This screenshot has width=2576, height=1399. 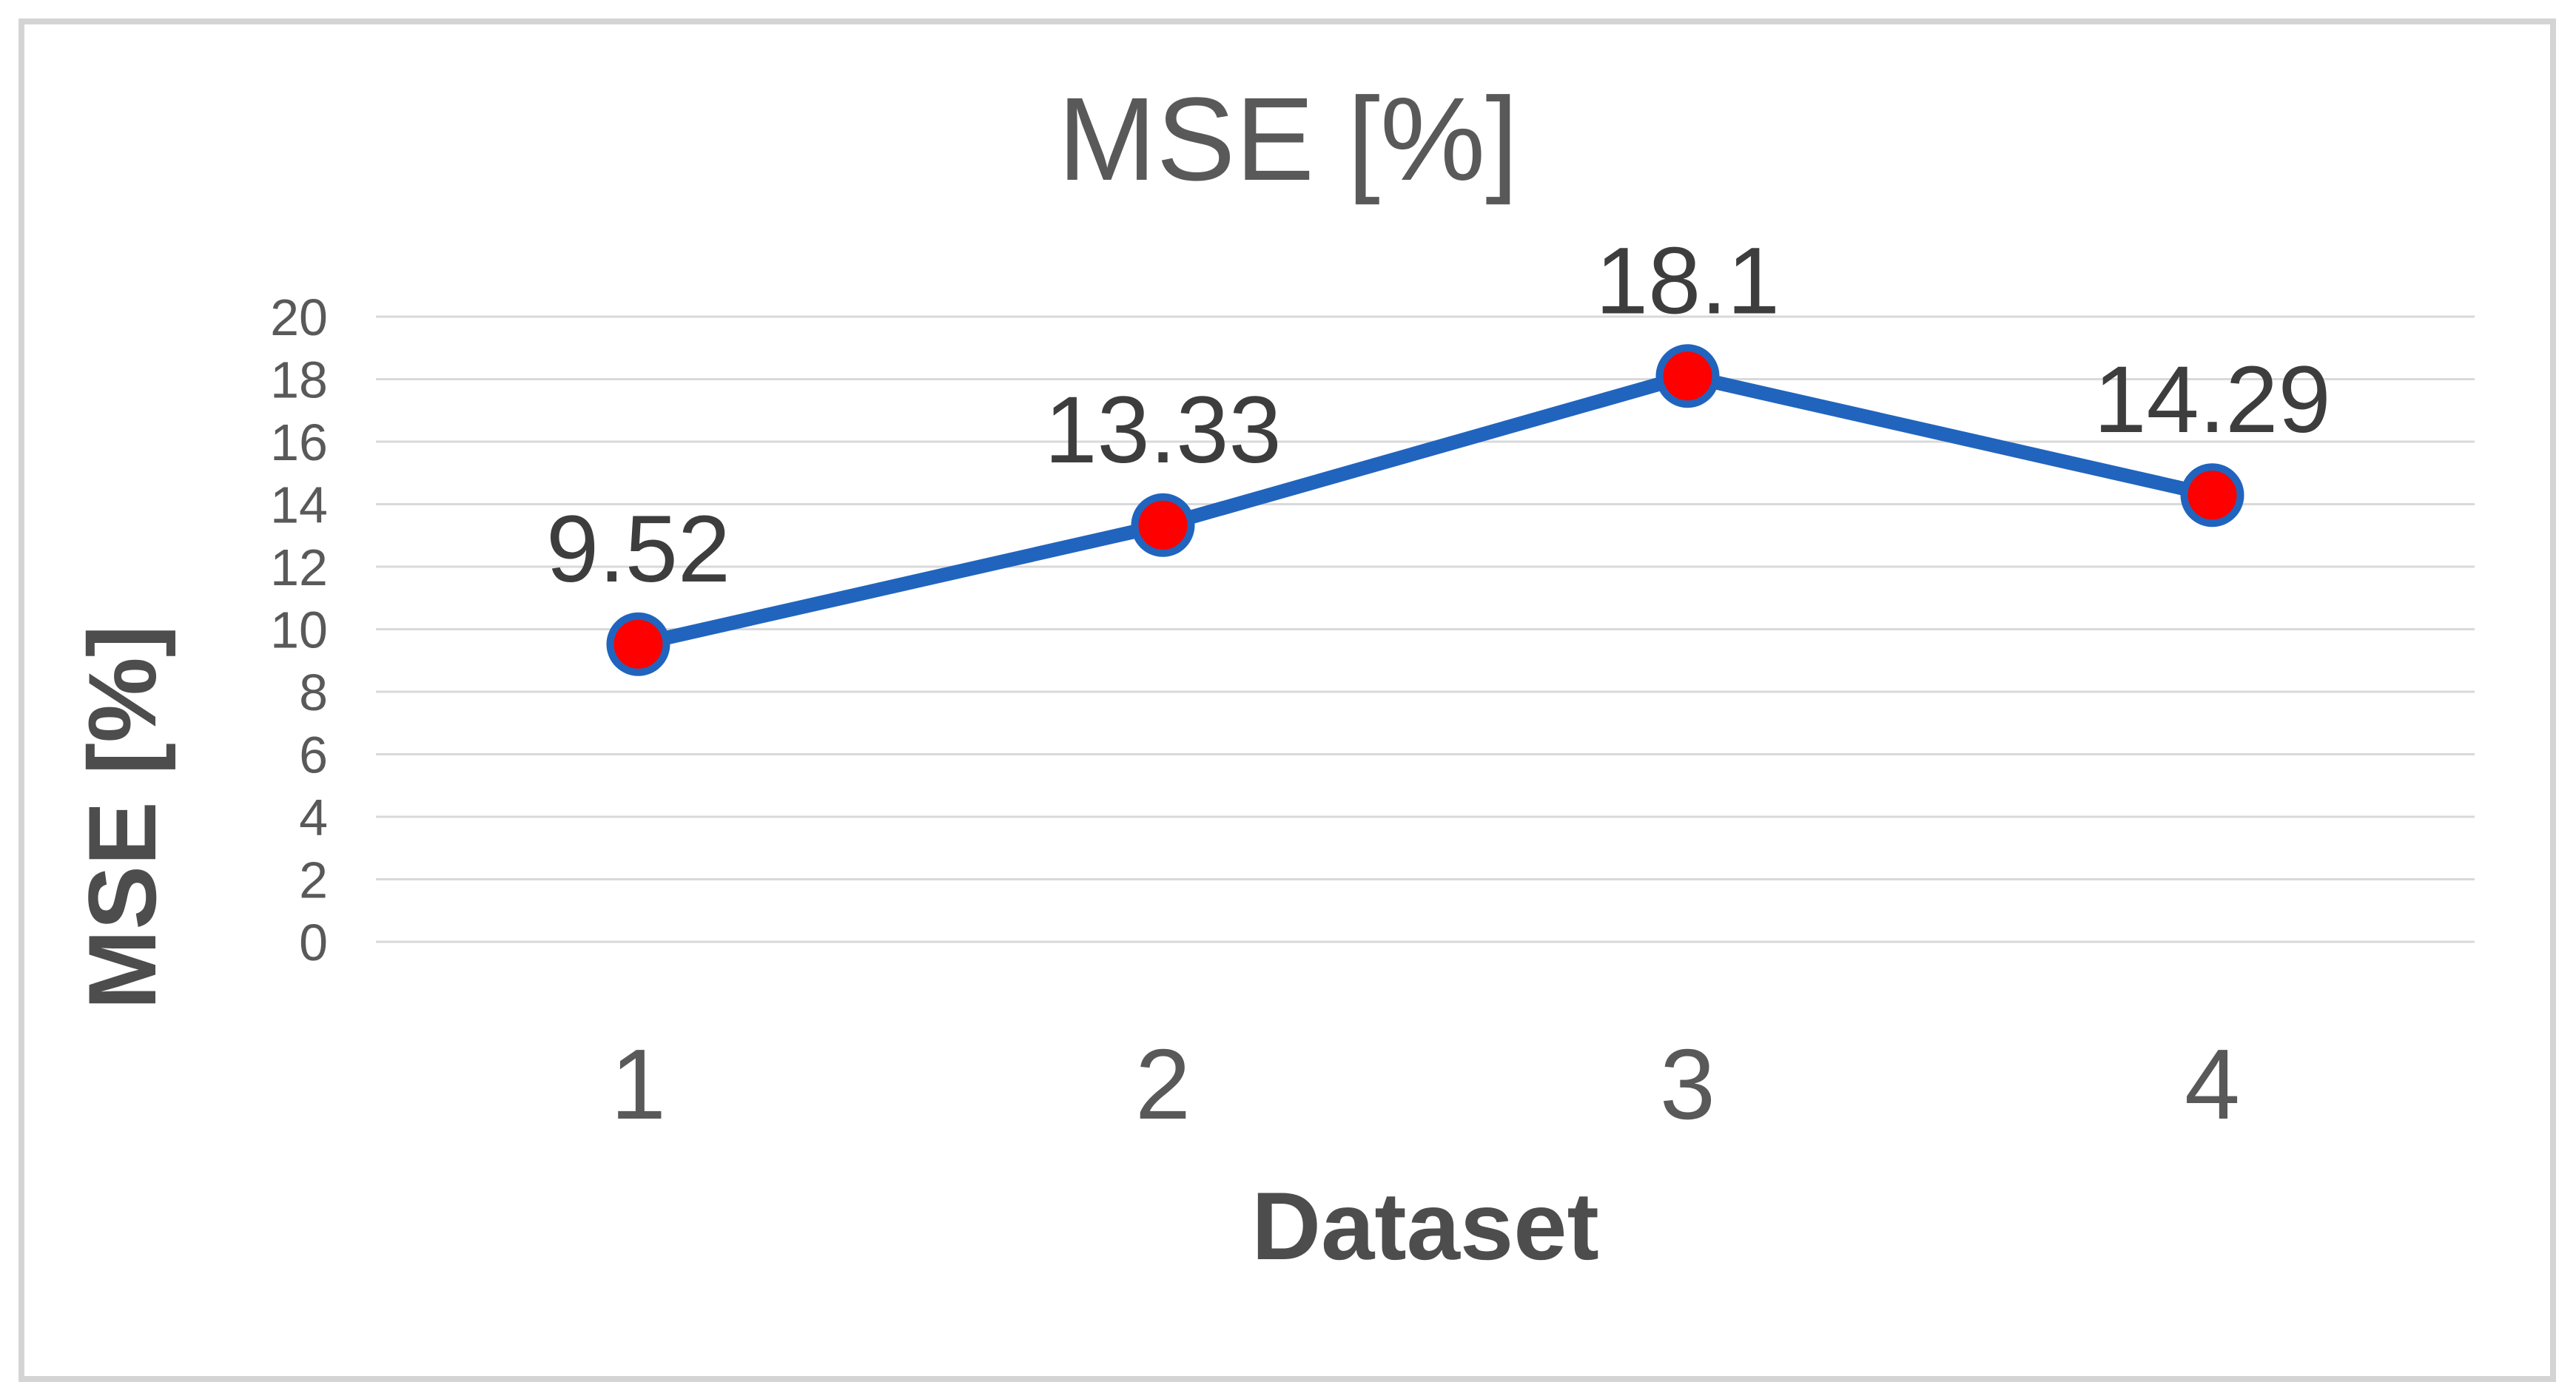 I want to click on y-tick-label: 8, so click(x=313, y=692).